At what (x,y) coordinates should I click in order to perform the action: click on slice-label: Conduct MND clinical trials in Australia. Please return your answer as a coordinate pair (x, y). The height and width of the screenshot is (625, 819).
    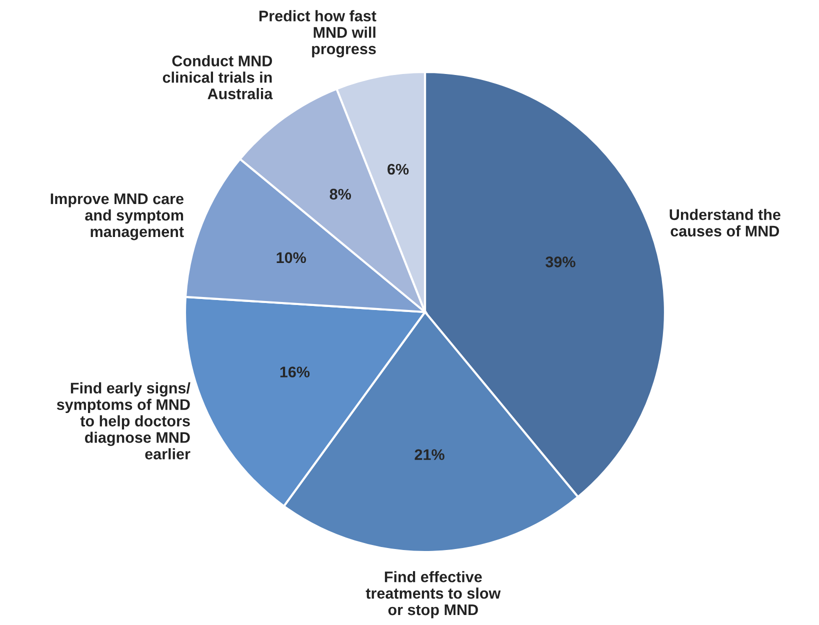
    Looking at the image, I should click on (217, 77).